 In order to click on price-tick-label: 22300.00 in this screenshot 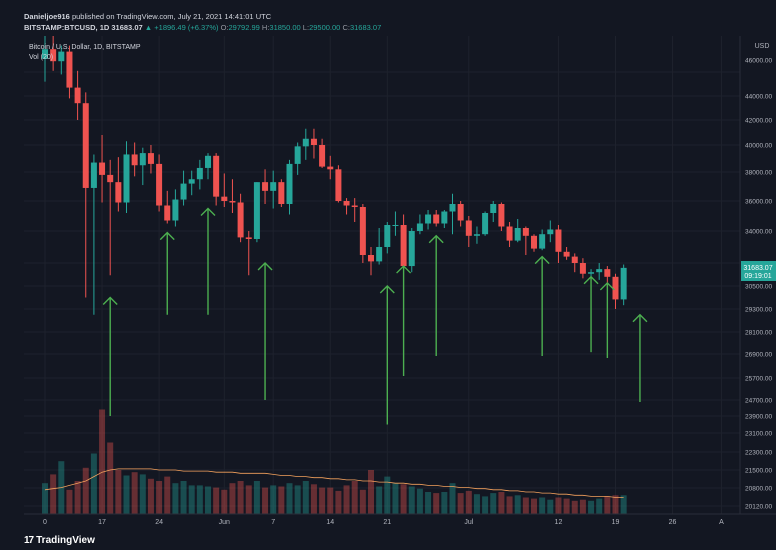, I will do `click(758, 453)`.